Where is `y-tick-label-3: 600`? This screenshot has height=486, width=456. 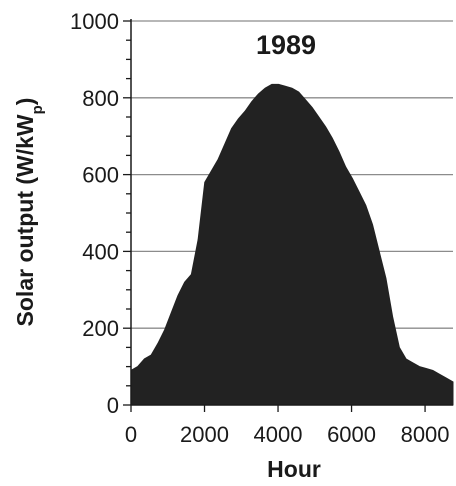
y-tick-label-3: 600 is located at coordinates (100, 175).